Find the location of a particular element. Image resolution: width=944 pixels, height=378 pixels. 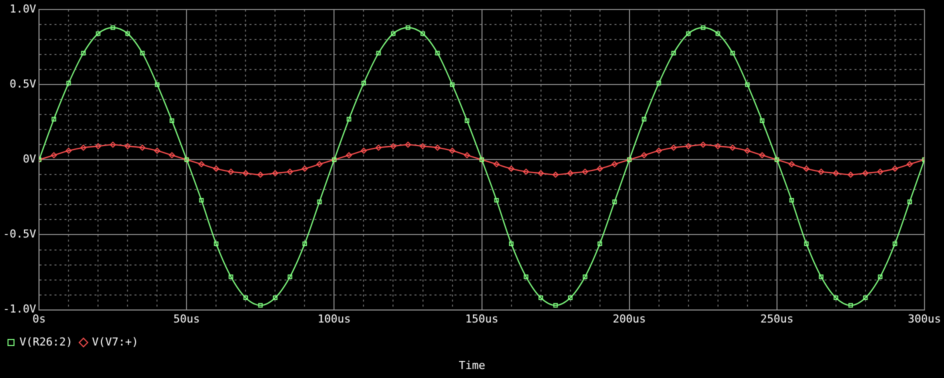

legend-label: V(R26:2) is located at coordinates (46, 341).